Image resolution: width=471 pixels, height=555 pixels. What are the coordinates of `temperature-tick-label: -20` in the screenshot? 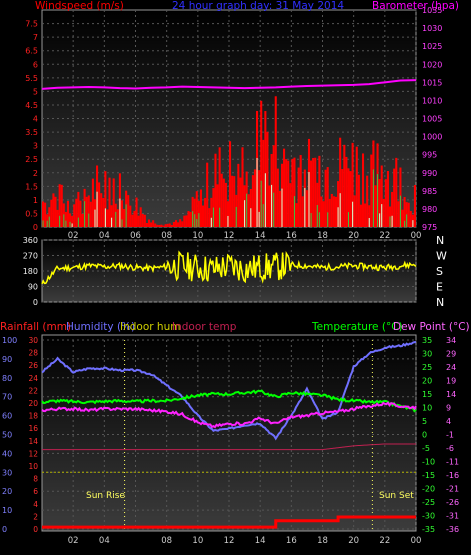 It's located at (428, 489).